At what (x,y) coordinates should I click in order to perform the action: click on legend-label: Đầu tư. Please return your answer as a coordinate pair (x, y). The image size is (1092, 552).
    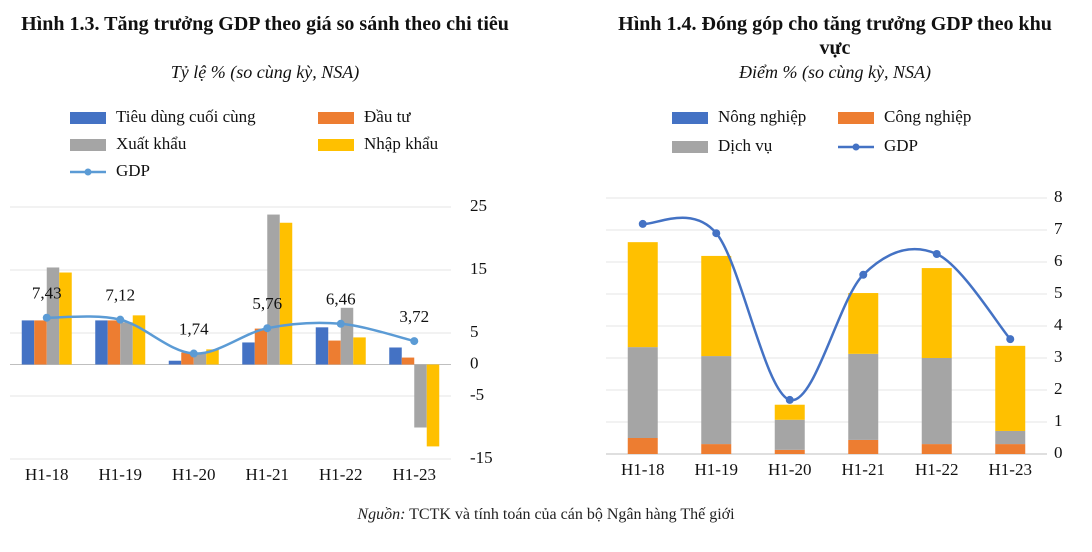
    Looking at the image, I should click on (387, 116).